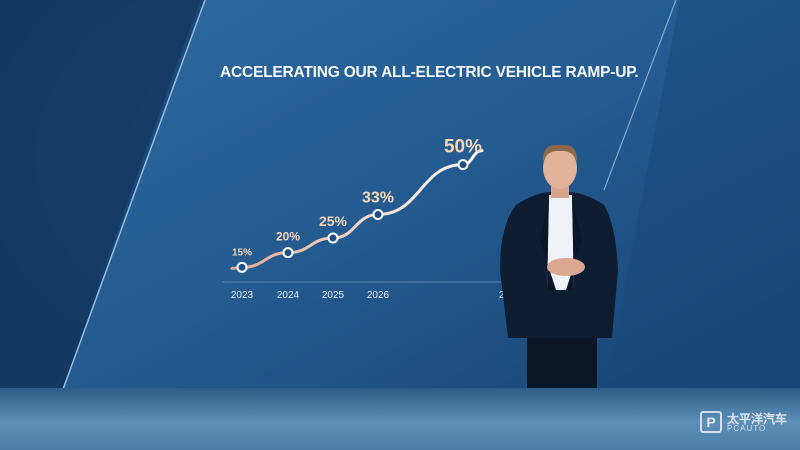 The width and height of the screenshot is (800, 450). Describe the element at coordinates (378, 198) in the screenshot. I see `data-label-2026: 33%` at that location.